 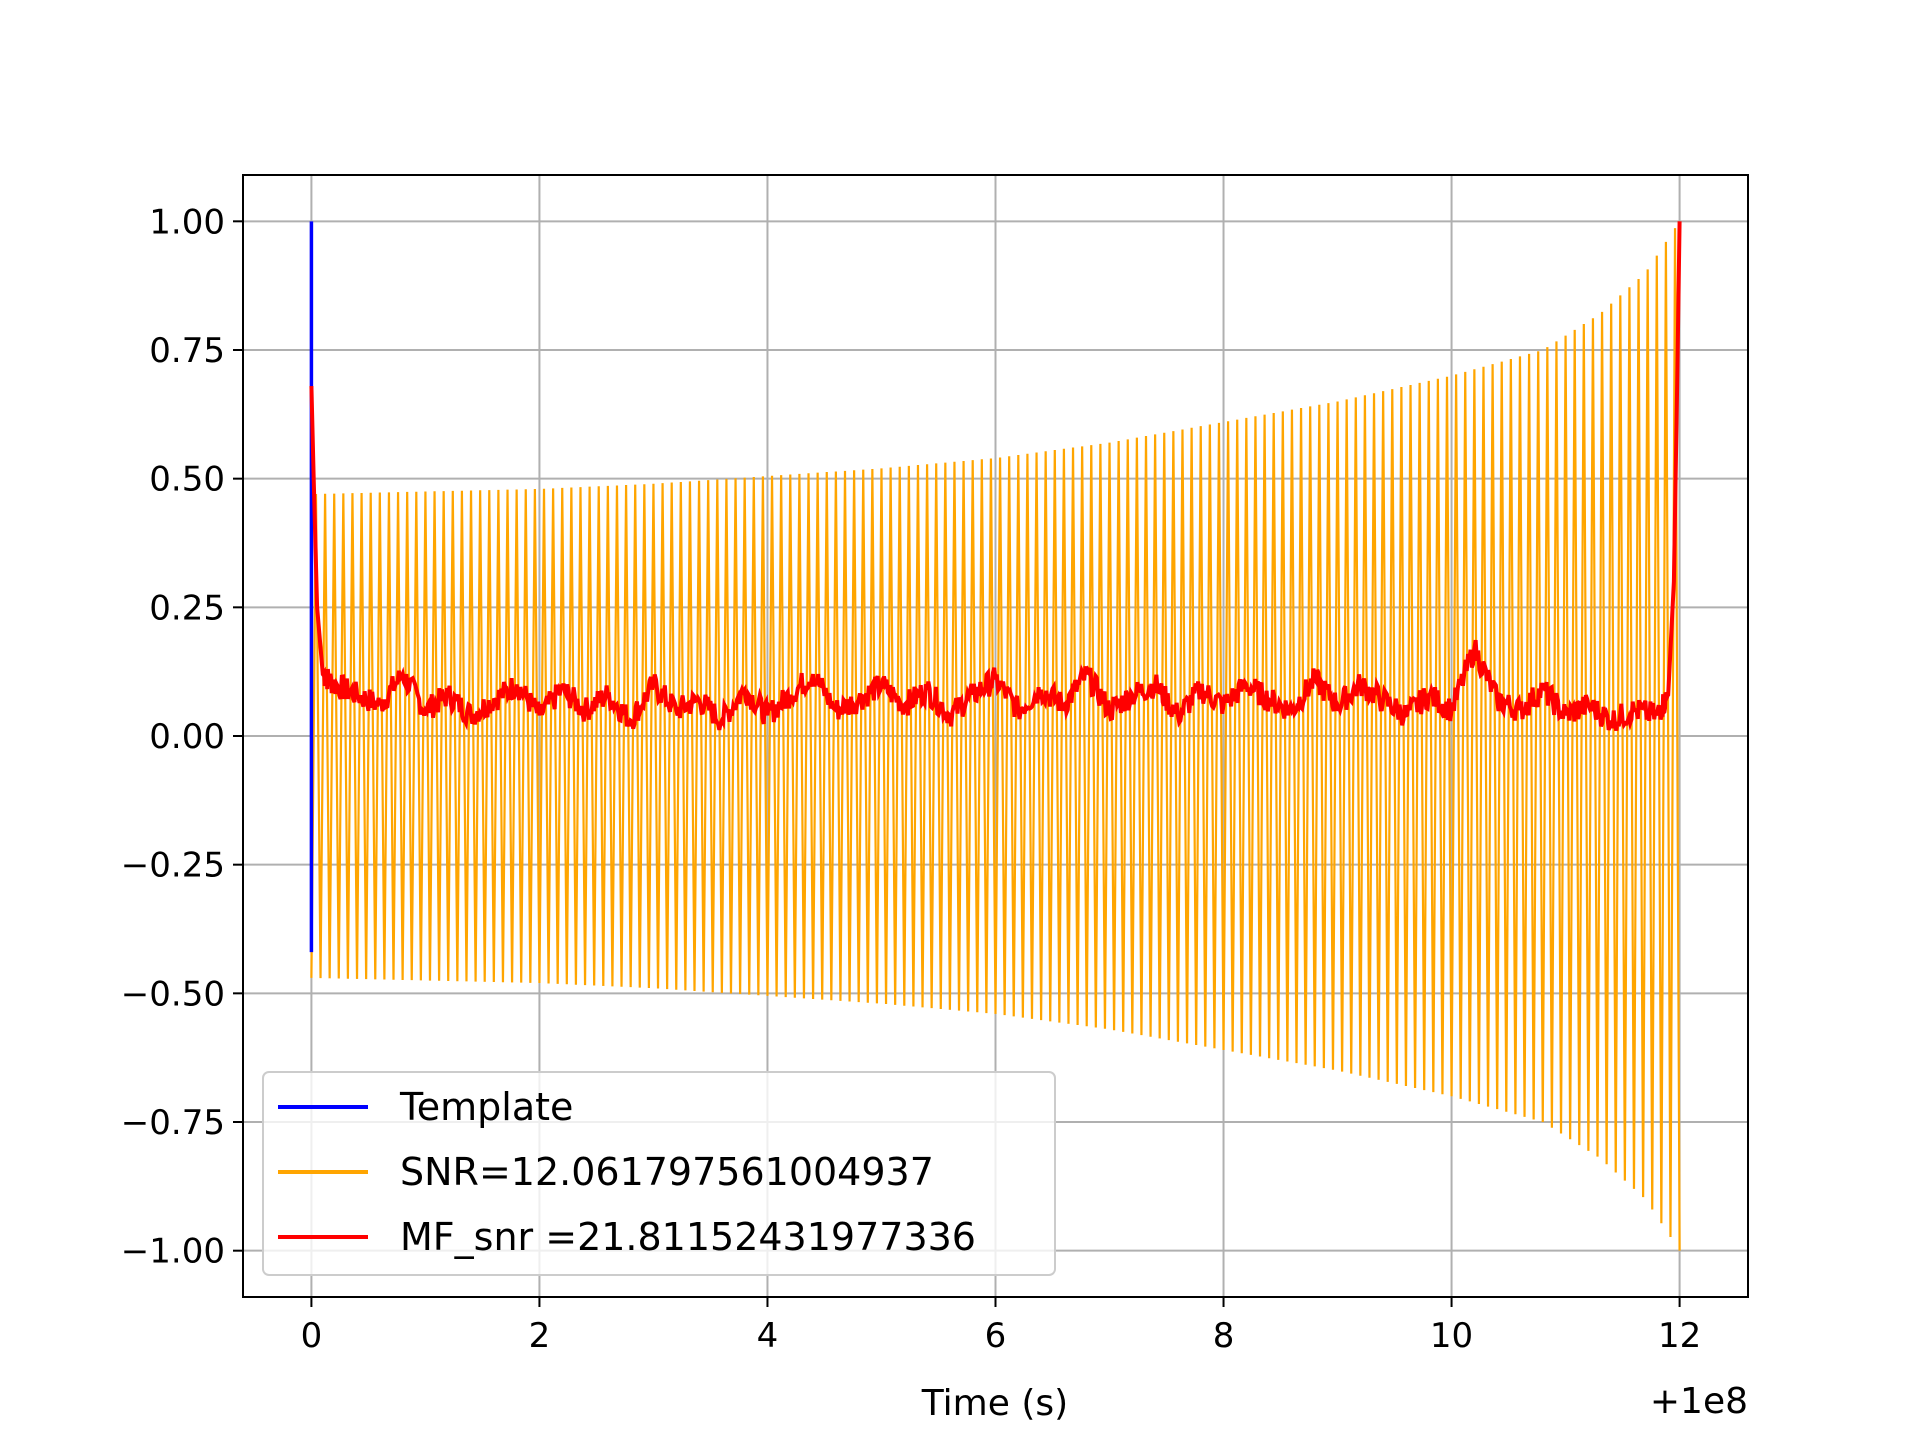 What do you see at coordinates (187, 608) in the screenshot?
I see `y-tick-label: 0.25` at bounding box center [187, 608].